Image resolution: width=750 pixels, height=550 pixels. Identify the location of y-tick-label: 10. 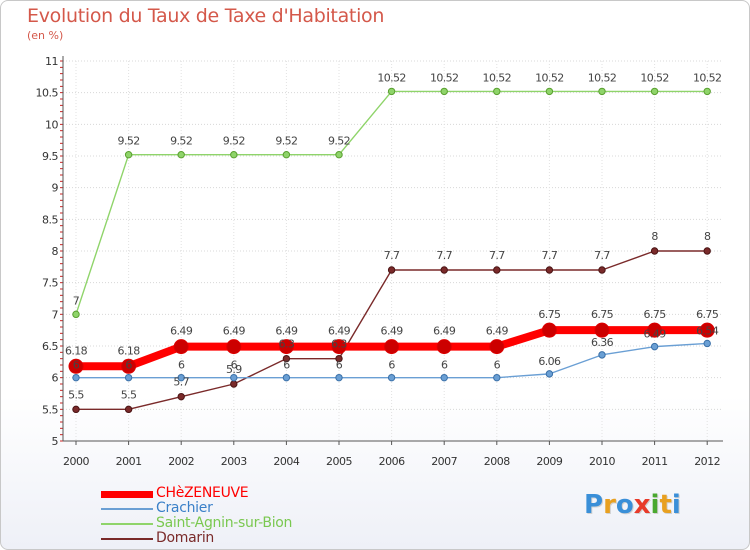
(51, 124).